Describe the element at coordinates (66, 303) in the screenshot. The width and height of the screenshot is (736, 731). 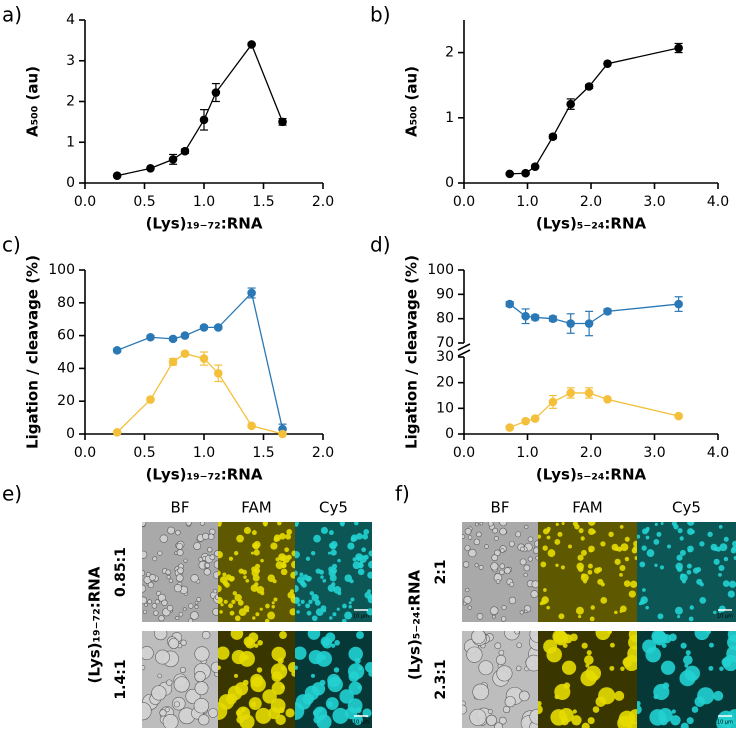
I see `y-tick-label: 80` at that location.